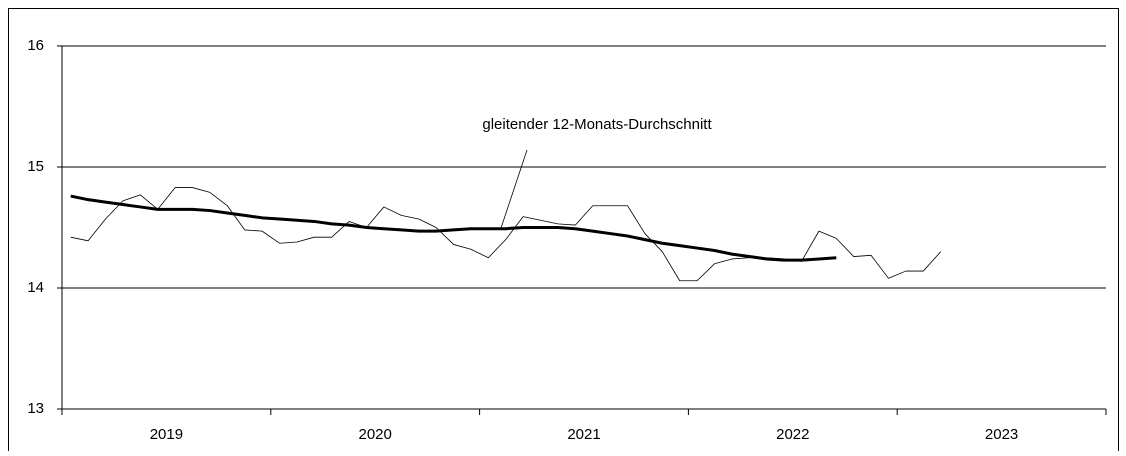  What do you see at coordinates (35, 166) in the screenshot?
I see `y-tick-label: 15` at bounding box center [35, 166].